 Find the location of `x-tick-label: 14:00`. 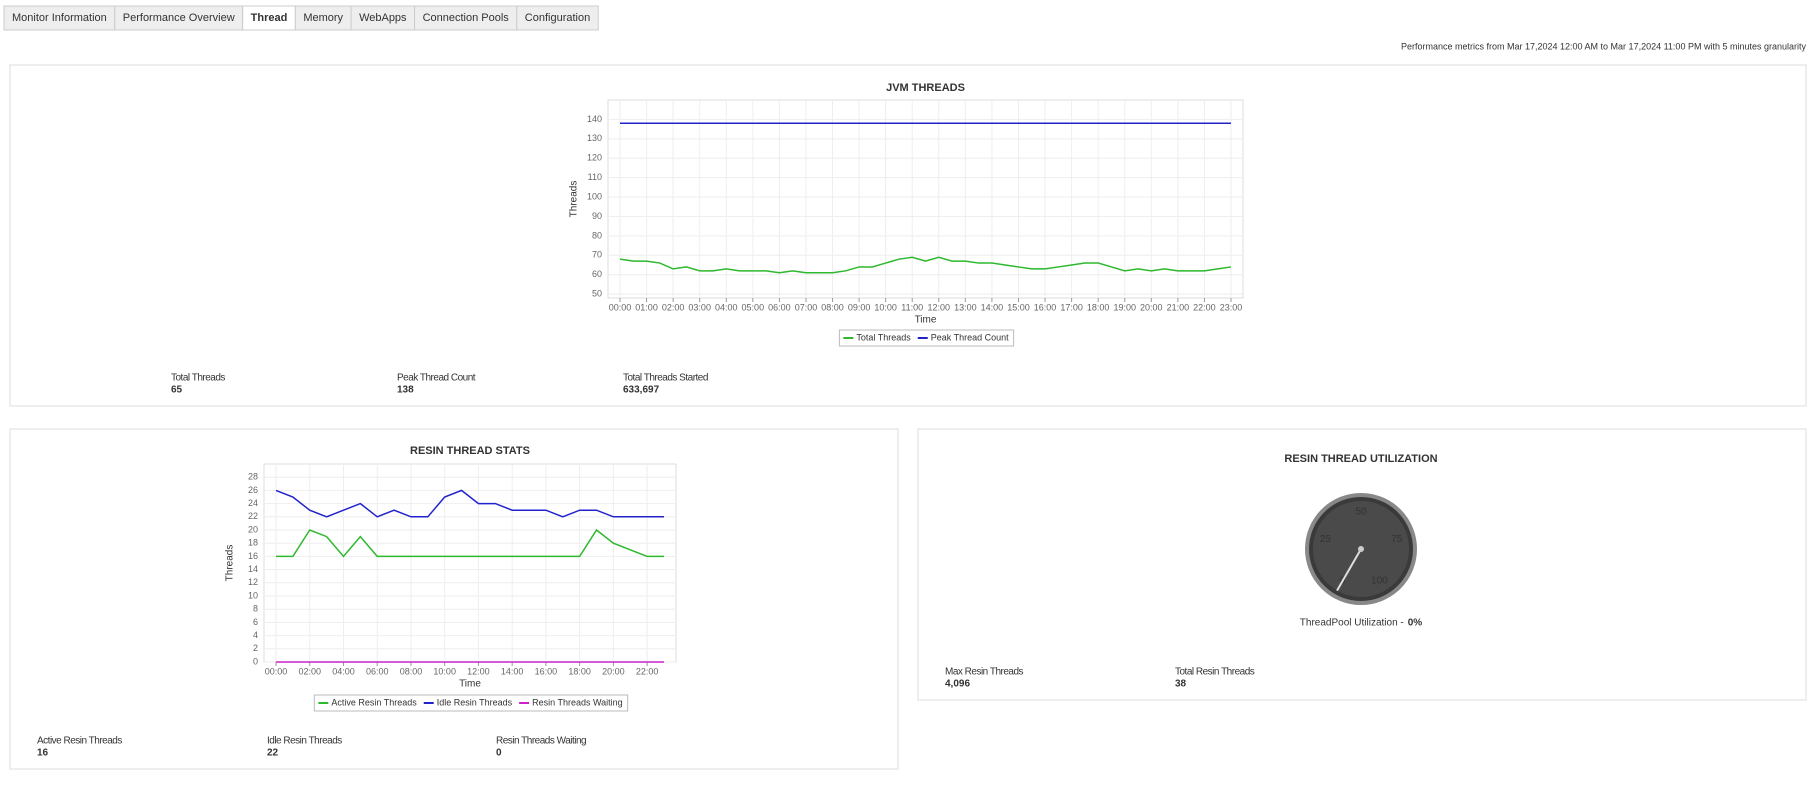

x-tick-label: 14:00 is located at coordinates (992, 307).